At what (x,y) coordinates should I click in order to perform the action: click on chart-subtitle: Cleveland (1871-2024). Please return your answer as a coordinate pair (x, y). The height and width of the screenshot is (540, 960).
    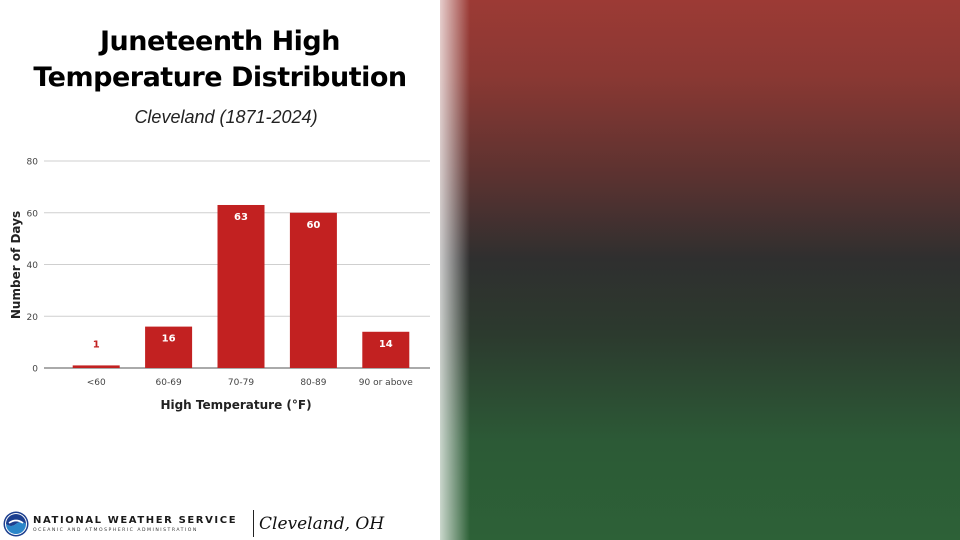
    Looking at the image, I should click on (226, 117).